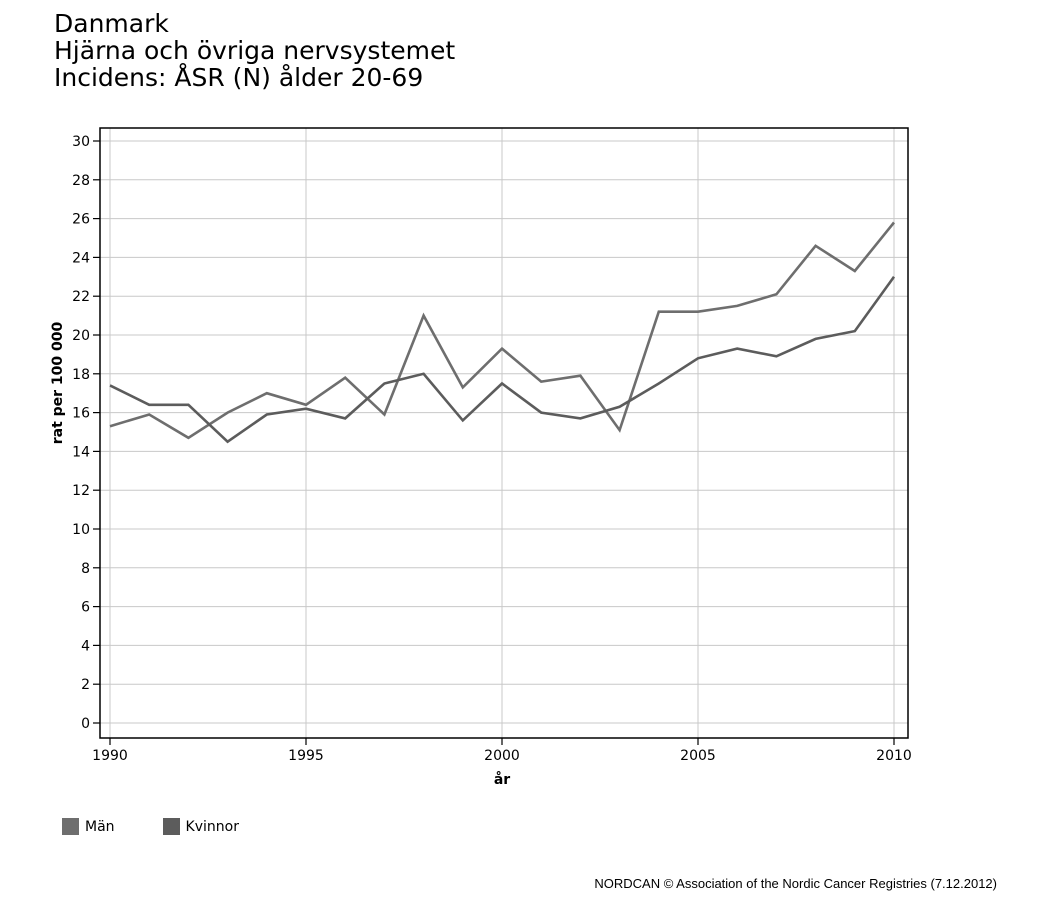  Describe the element at coordinates (85, 724) in the screenshot. I see `y-tick-label: 0` at that location.